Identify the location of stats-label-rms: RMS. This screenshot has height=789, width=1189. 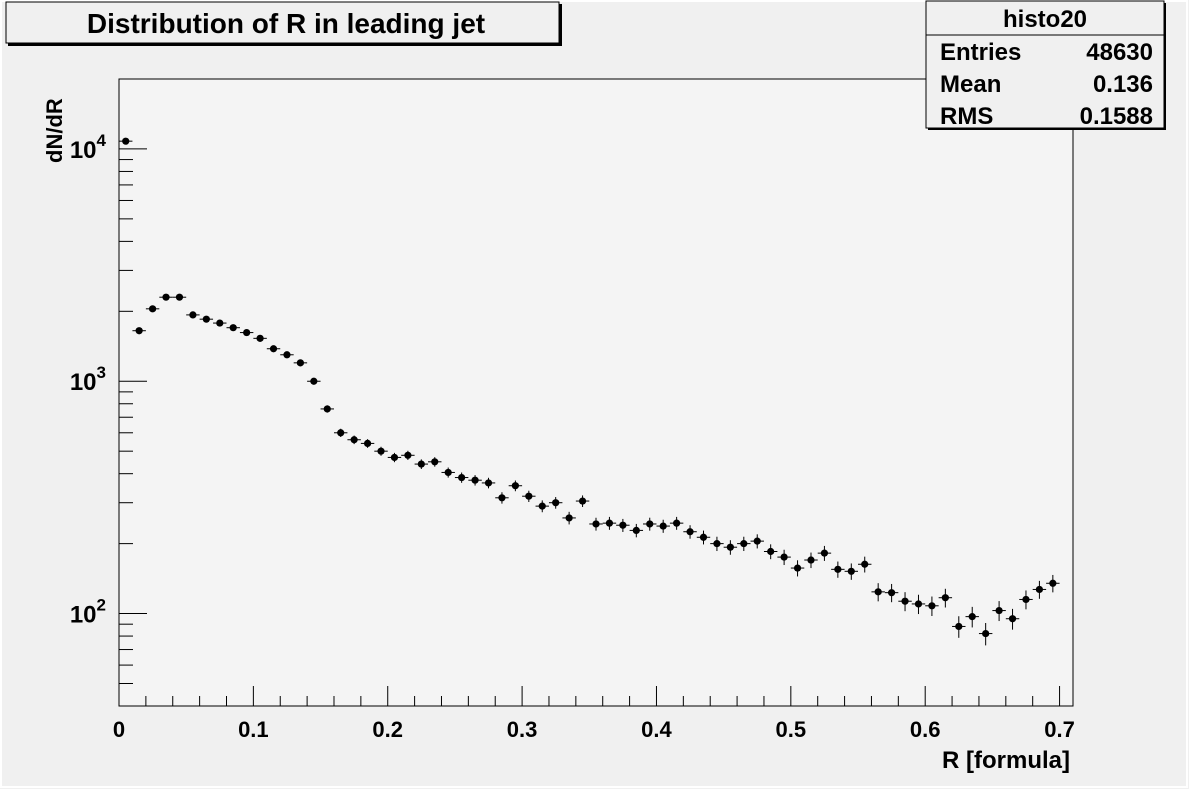
(966, 116).